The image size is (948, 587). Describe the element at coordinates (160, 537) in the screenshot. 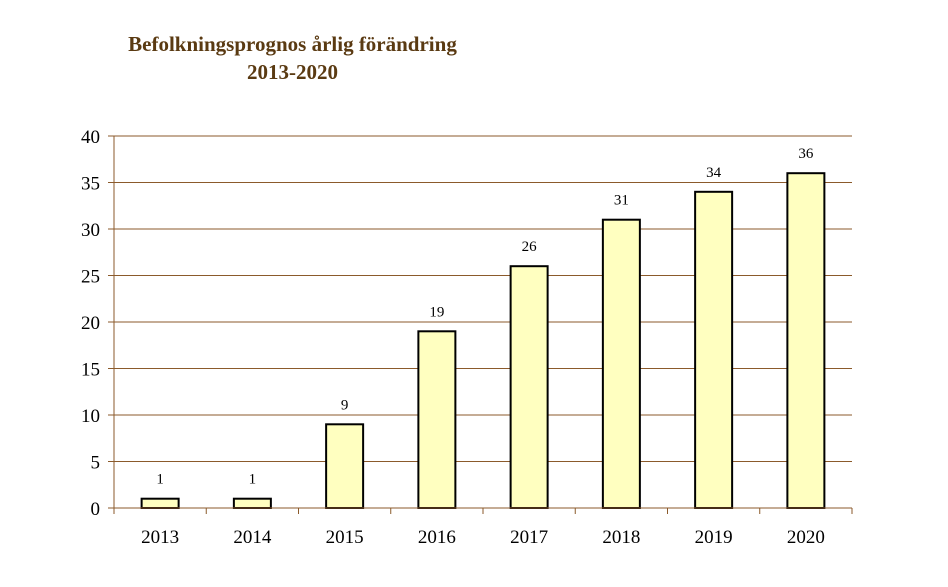

I see `x-tick-label: 2013` at that location.